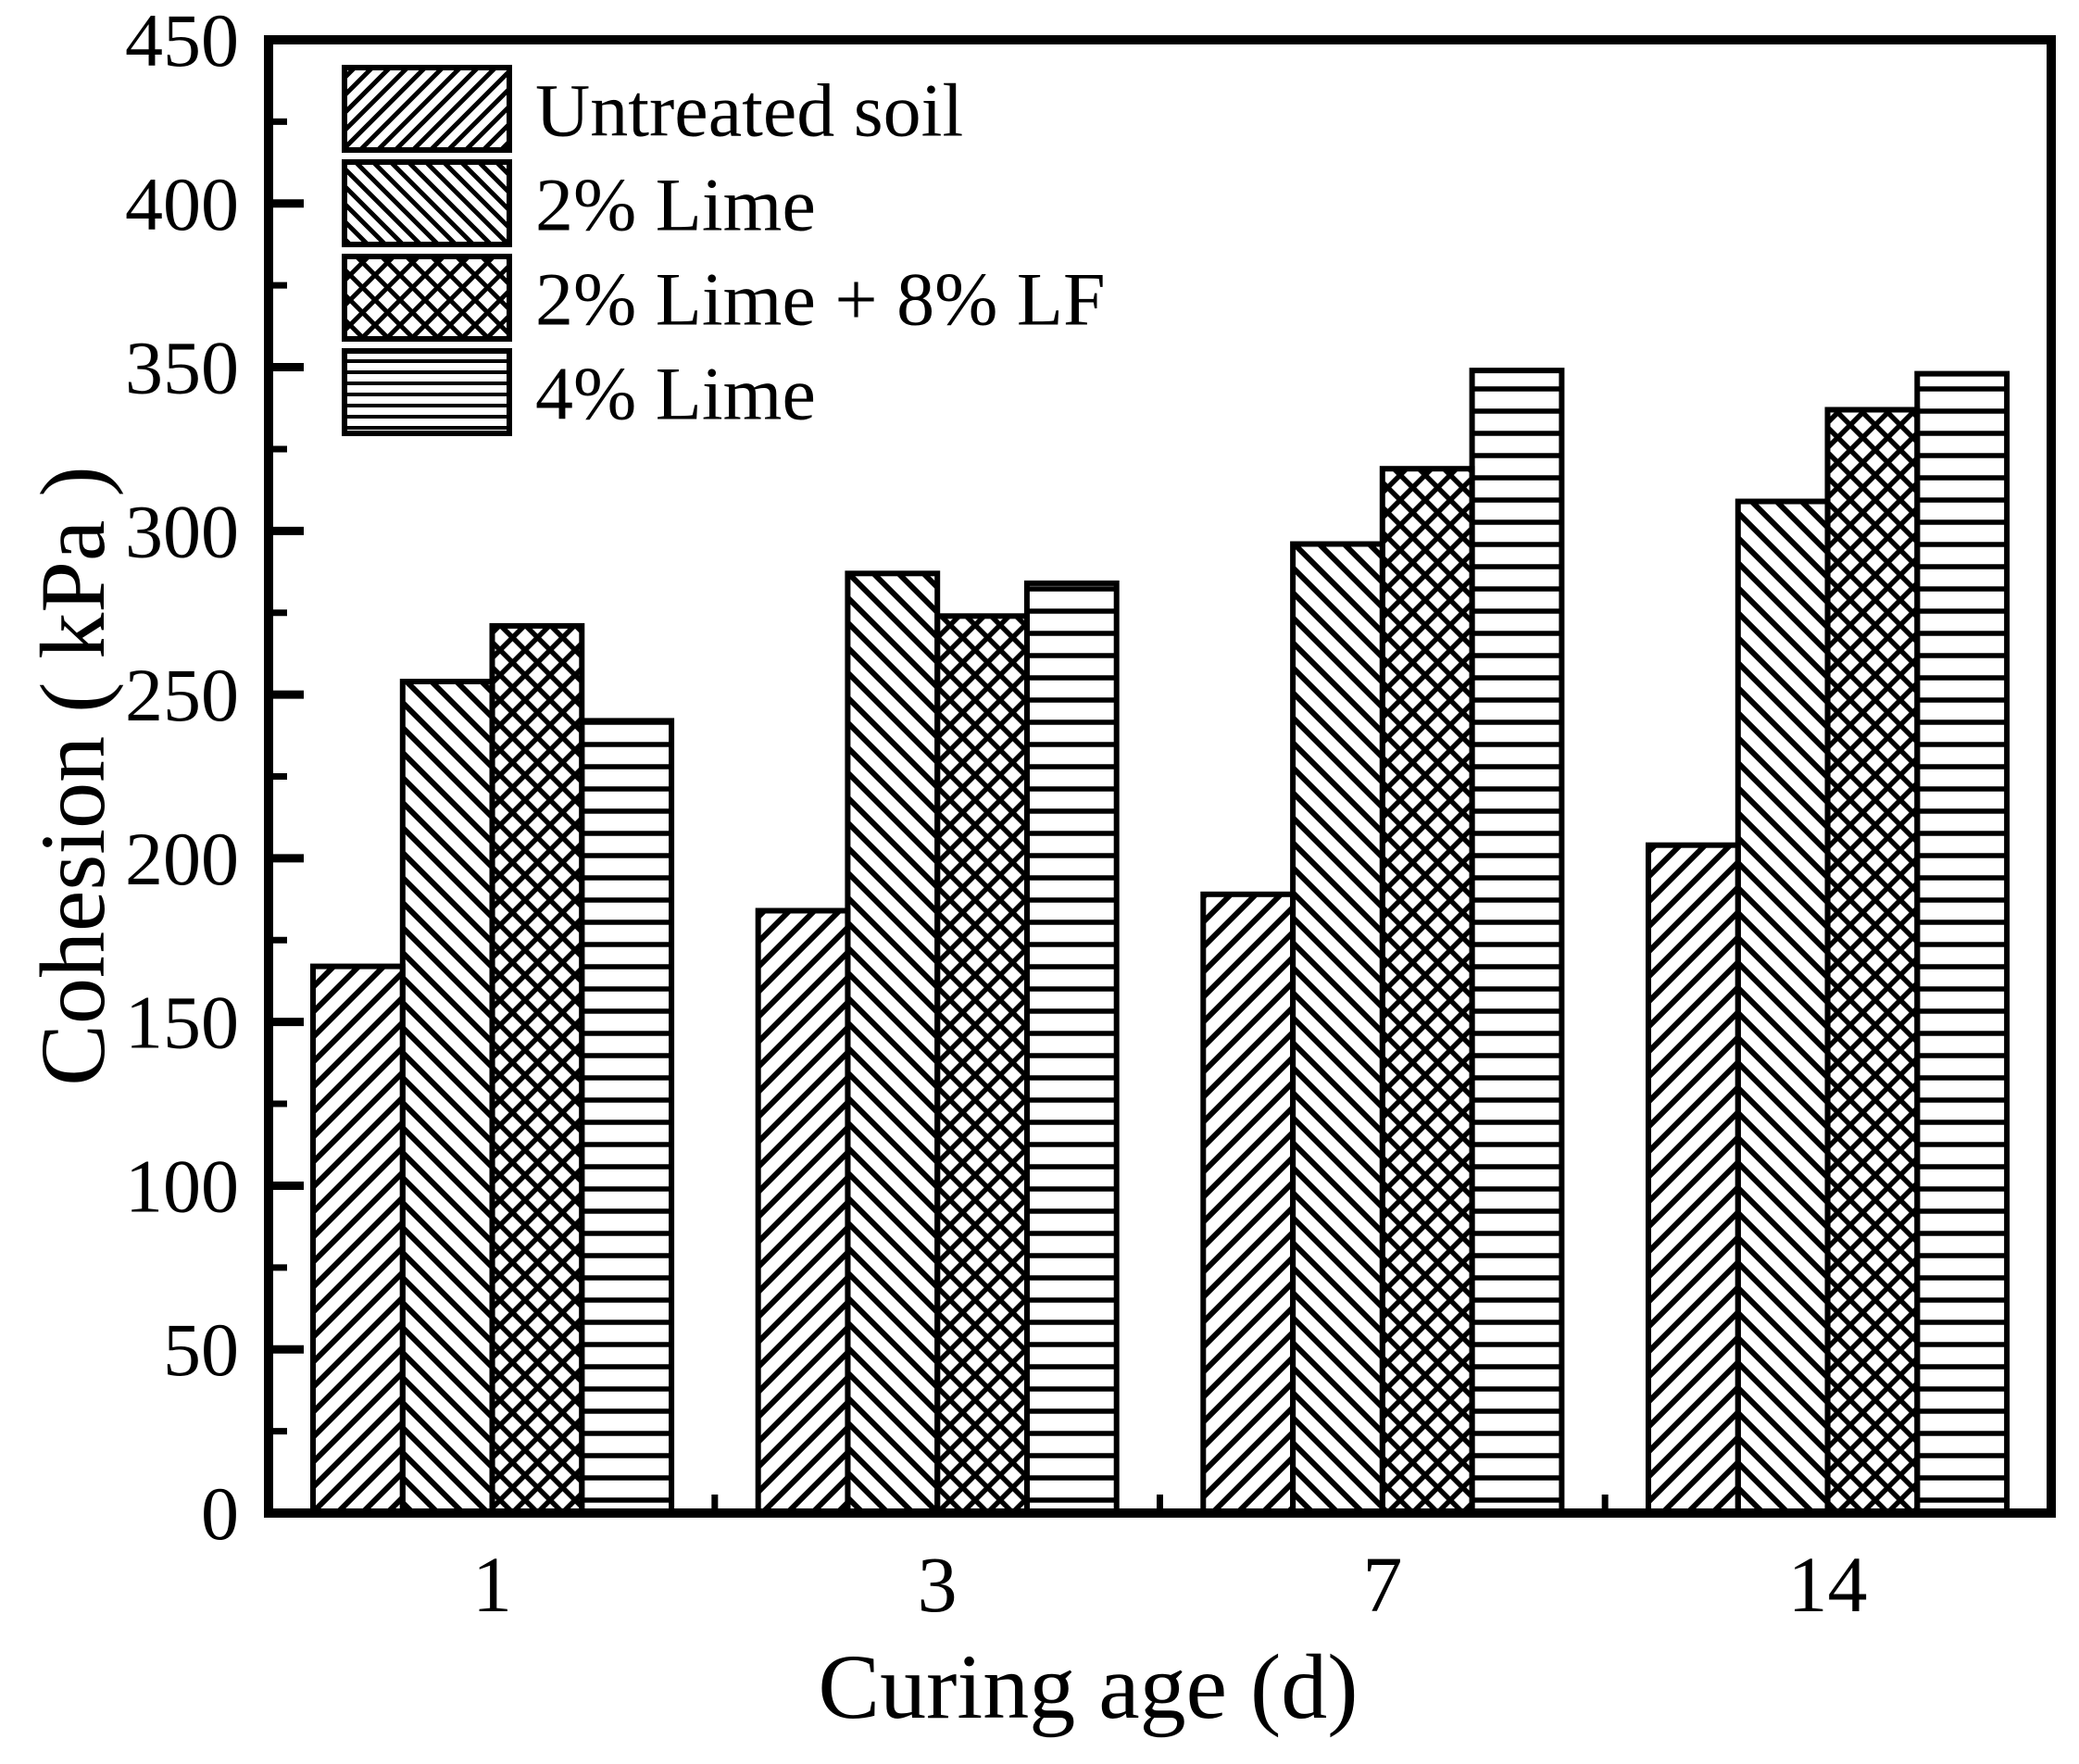 This screenshot has width=2079, height=1764. Describe the element at coordinates (1088, 1687) in the screenshot. I see `x-axis-title: Curing age (d)` at that location.